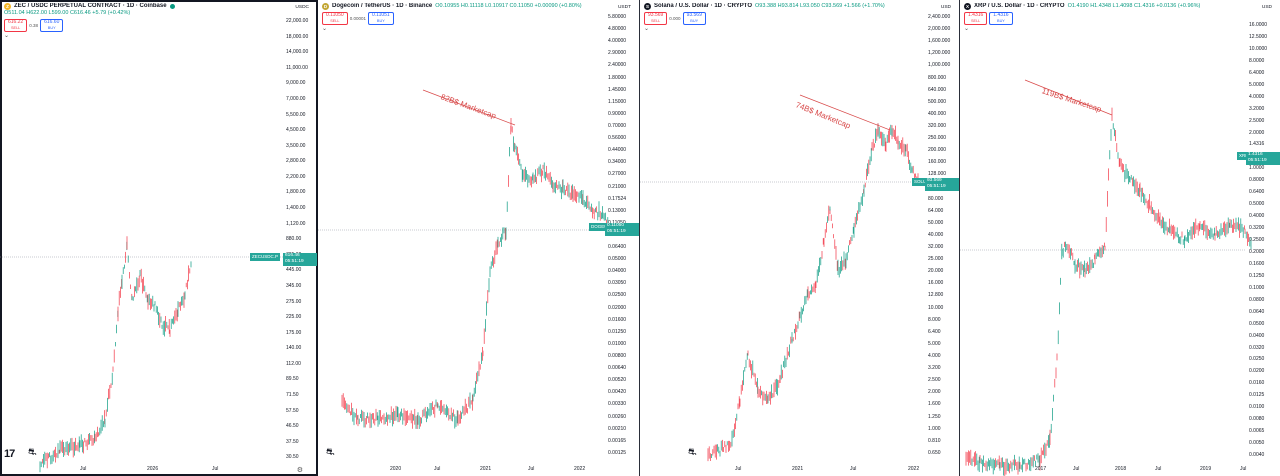 This screenshot has width=1280, height=476. I want to click on price-tick-label: 2.0000, so click(1257, 132).